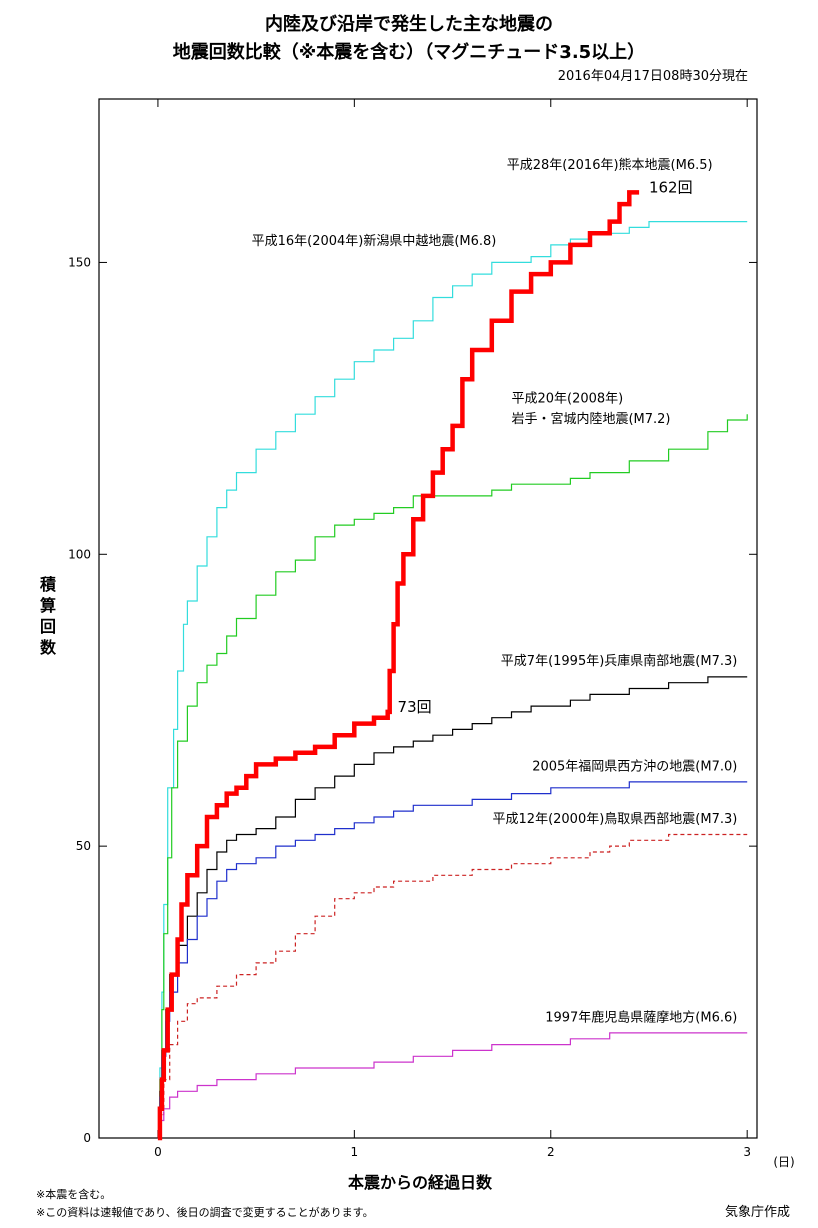  I want to click on x-tick-label-2: 2, so click(551, 1152).